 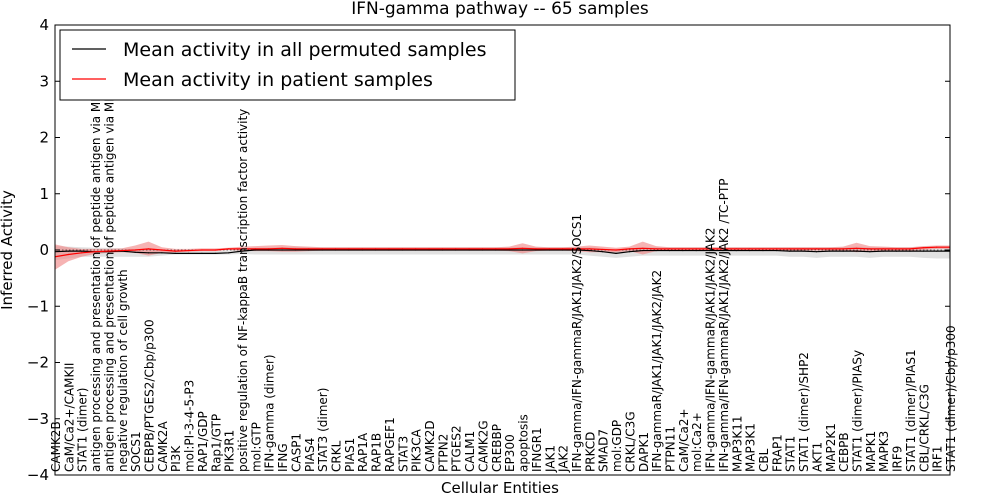 What do you see at coordinates (857, 411) in the screenshot?
I see `x-category-label: STAT1 (dimer)/PIASy` at bounding box center [857, 411].